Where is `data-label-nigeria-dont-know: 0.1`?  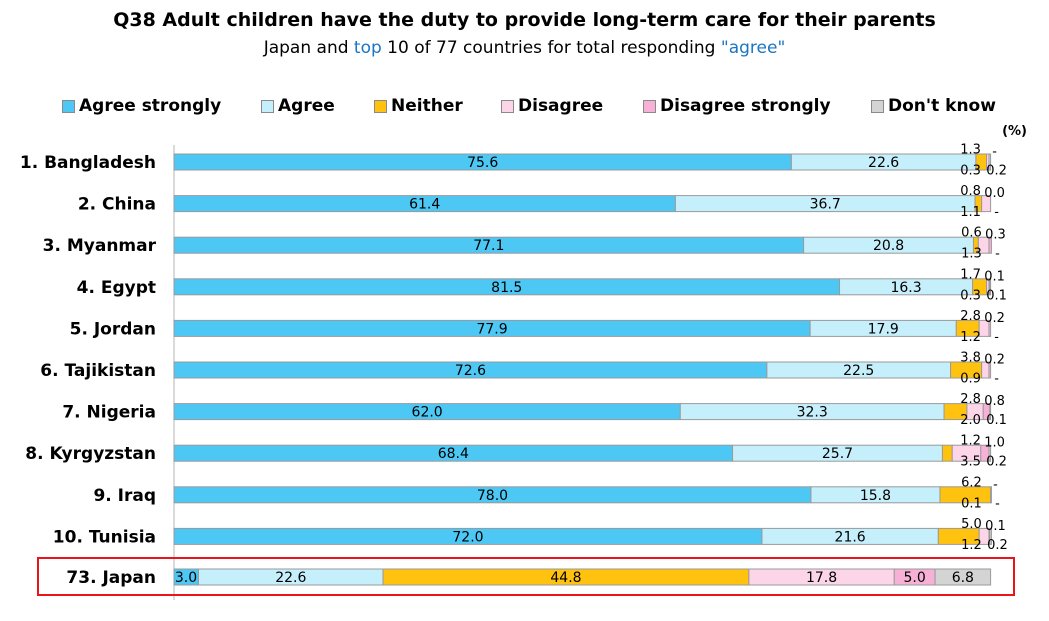
data-label-nigeria-dont-know: 0.1 is located at coordinates (996, 420).